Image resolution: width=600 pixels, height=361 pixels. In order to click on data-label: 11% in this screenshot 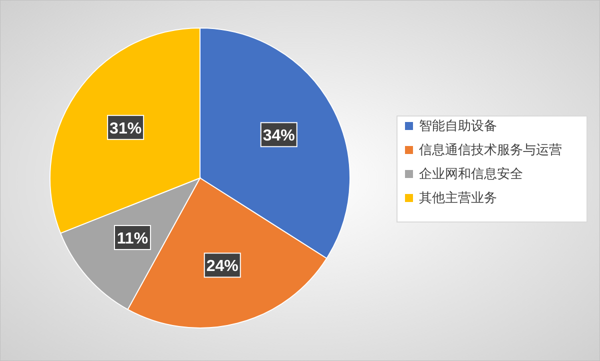, I will do `click(132, 239)`.